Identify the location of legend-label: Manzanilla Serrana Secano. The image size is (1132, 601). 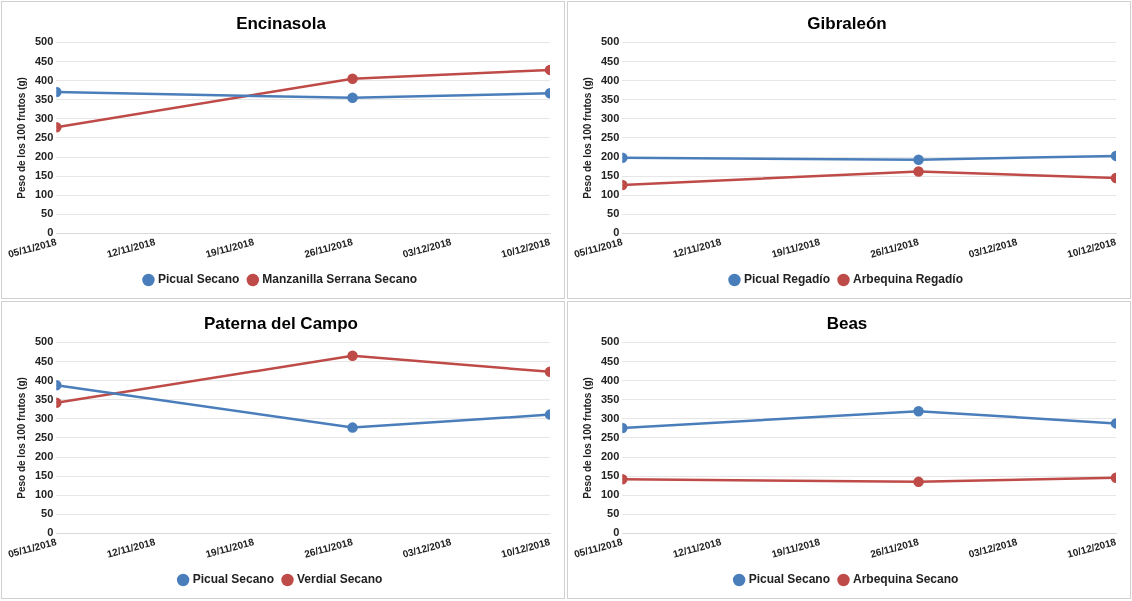
(340, 279).